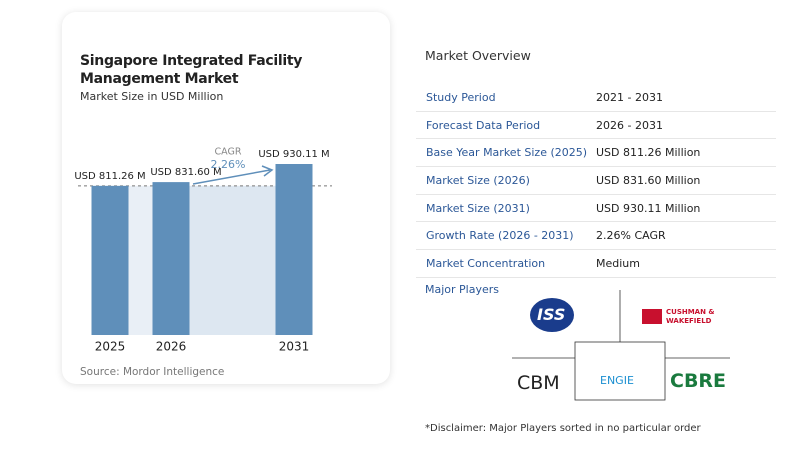  Describe the element at coordinates (152, 372) in the screenshot. I see `source: Source: Mordor Intelligence` at that location.